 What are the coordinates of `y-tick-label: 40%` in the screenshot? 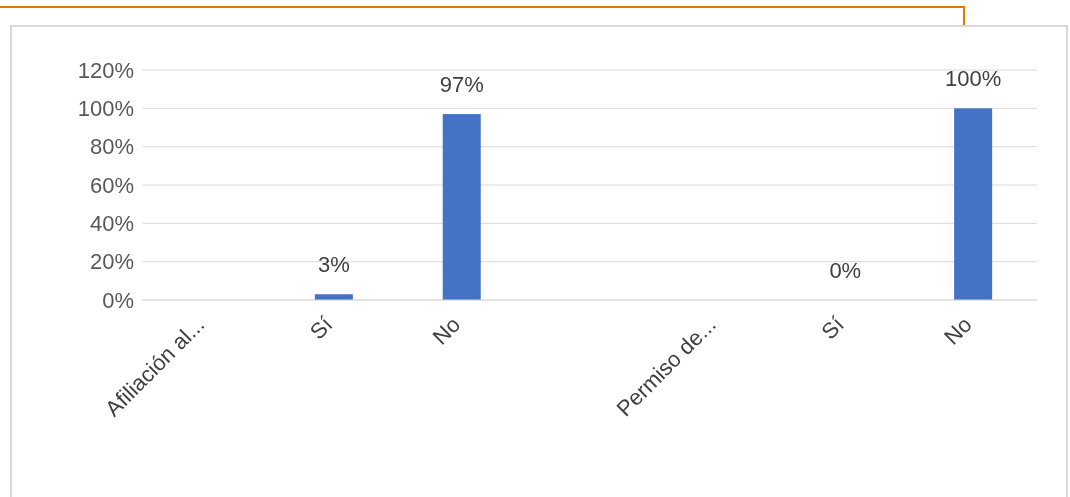 It's located at (111, 224).